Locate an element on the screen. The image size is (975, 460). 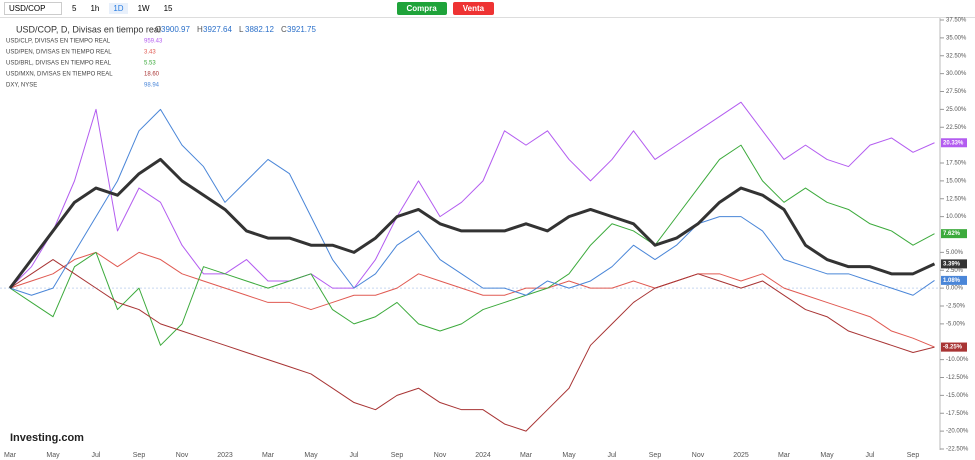
y-tick-label: -15.00% is located at coordinates (957, 396).